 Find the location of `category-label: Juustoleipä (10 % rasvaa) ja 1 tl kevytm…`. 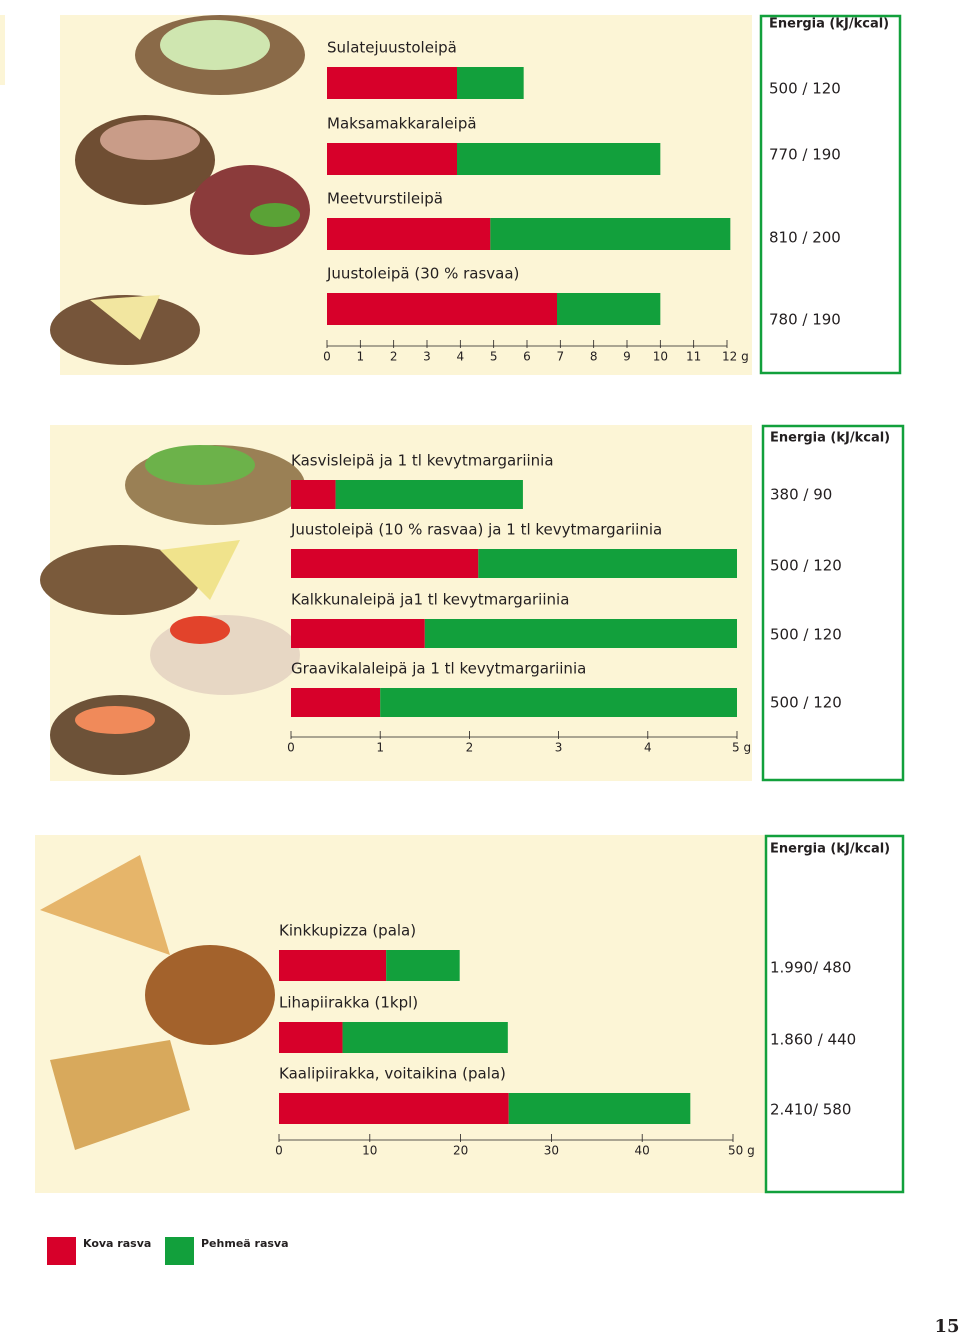

category-label: Juustoleipä (10 % rasvaa) ja 1 tl kevytm… is located at coordinates (476, 530).